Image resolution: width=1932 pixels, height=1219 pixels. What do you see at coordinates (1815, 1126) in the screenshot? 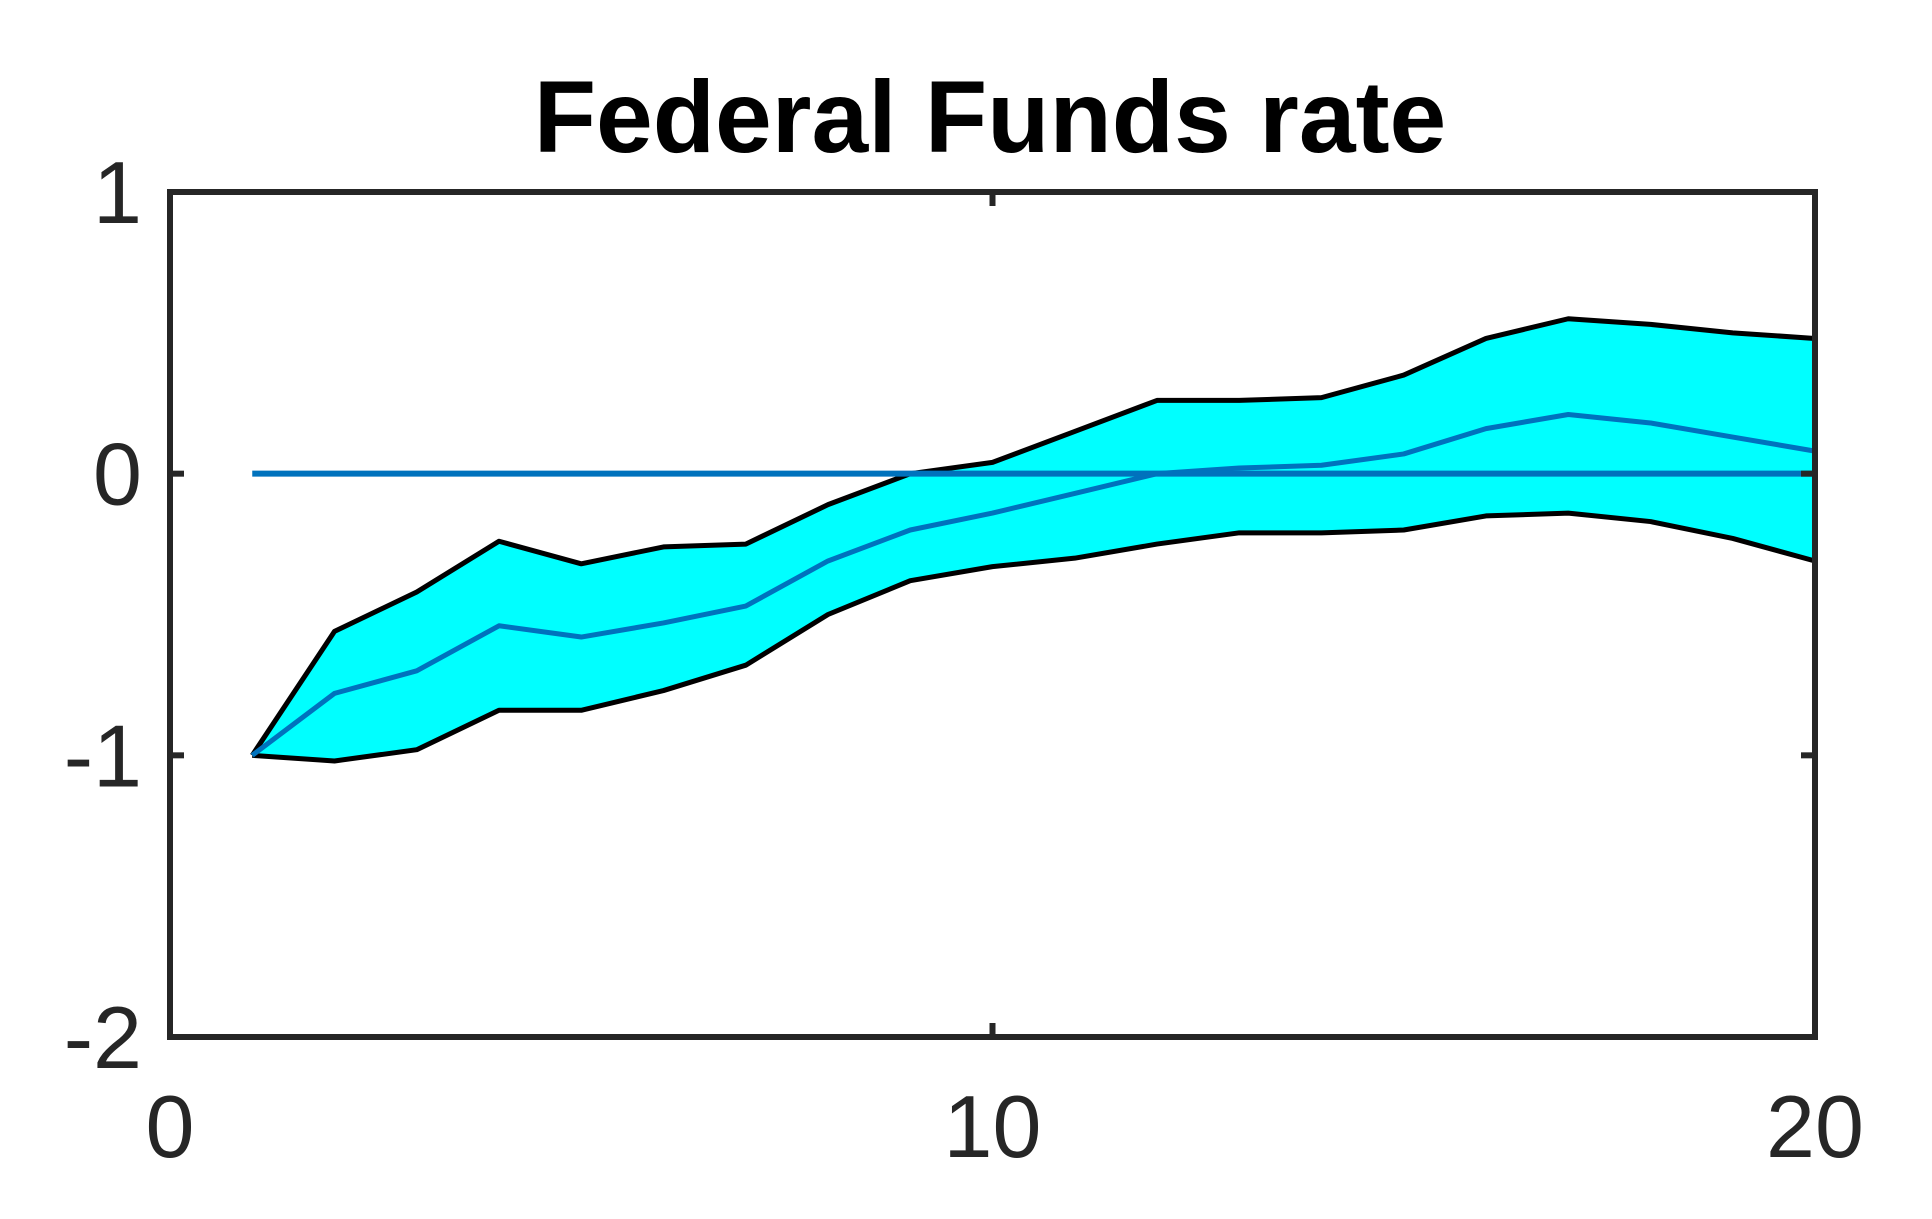
I see `x-tick-label: 20` at bounding box center [1815, 1126].